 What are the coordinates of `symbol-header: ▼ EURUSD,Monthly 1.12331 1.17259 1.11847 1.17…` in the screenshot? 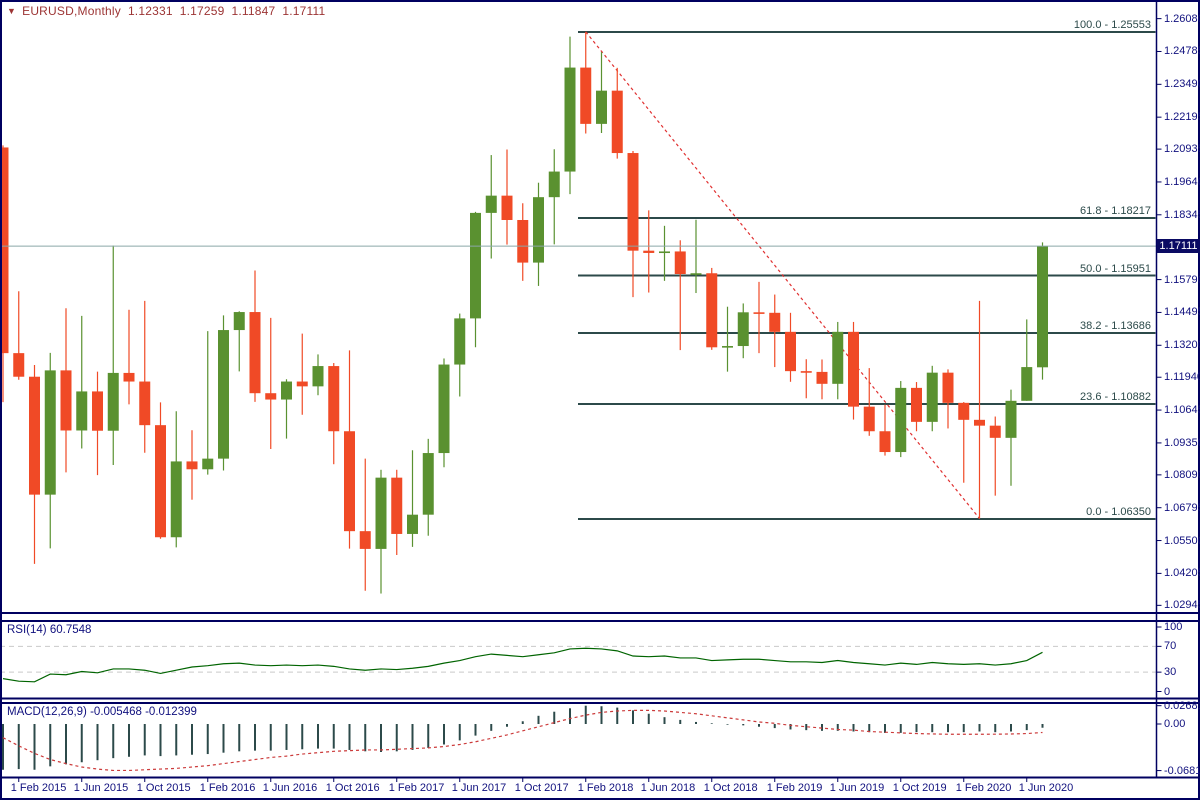 It's located at (166, 11).